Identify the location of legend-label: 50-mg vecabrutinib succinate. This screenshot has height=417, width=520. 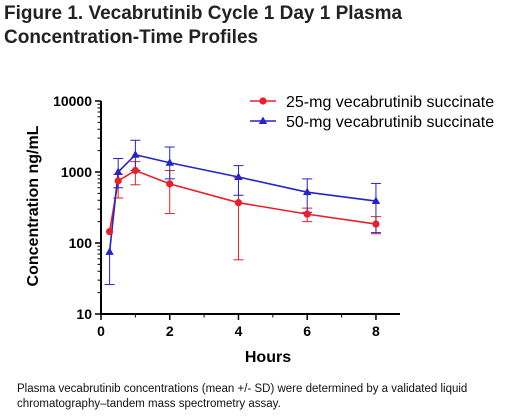
(390, 122).